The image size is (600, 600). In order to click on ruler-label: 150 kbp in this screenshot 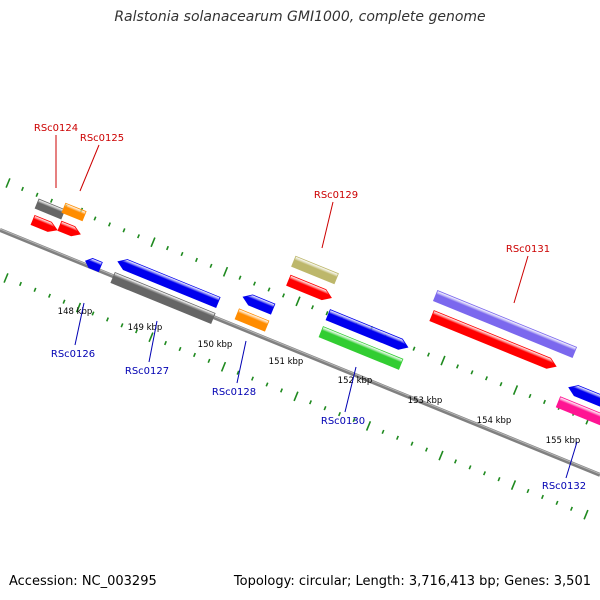, I will do `click(215, 345)`.